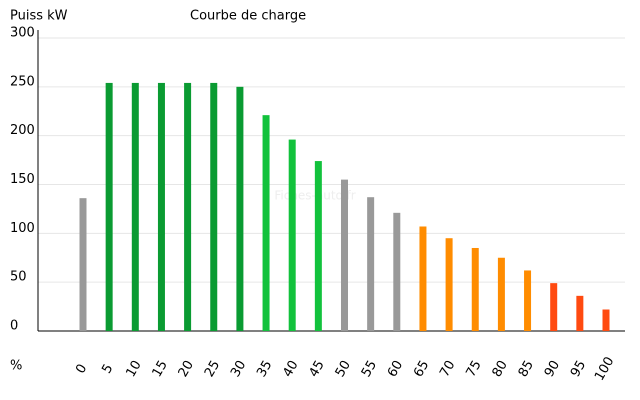 The image size is (640, 400). Describe the element at coordinates (22, 81) in the screenshot. I see `y-tick-label: 250` at that location.